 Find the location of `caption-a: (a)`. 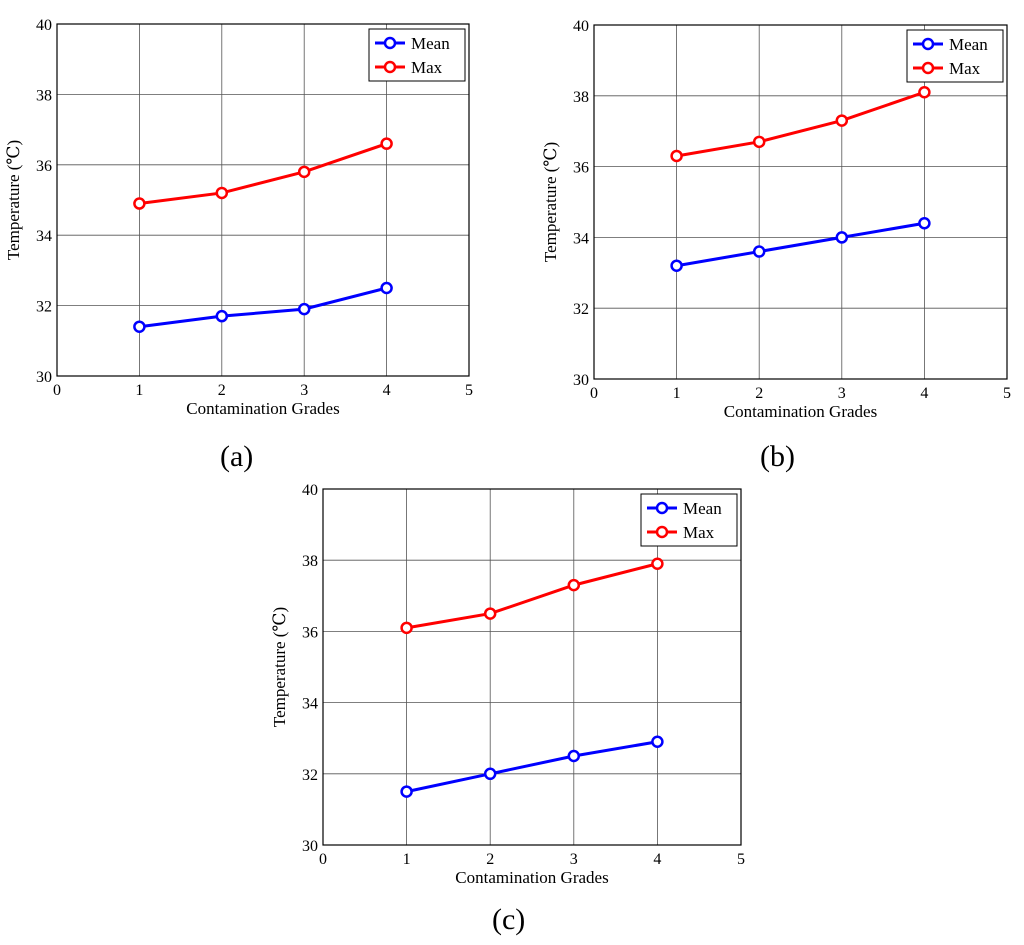

caption-a: (a) is located at coordinates (236, 457).